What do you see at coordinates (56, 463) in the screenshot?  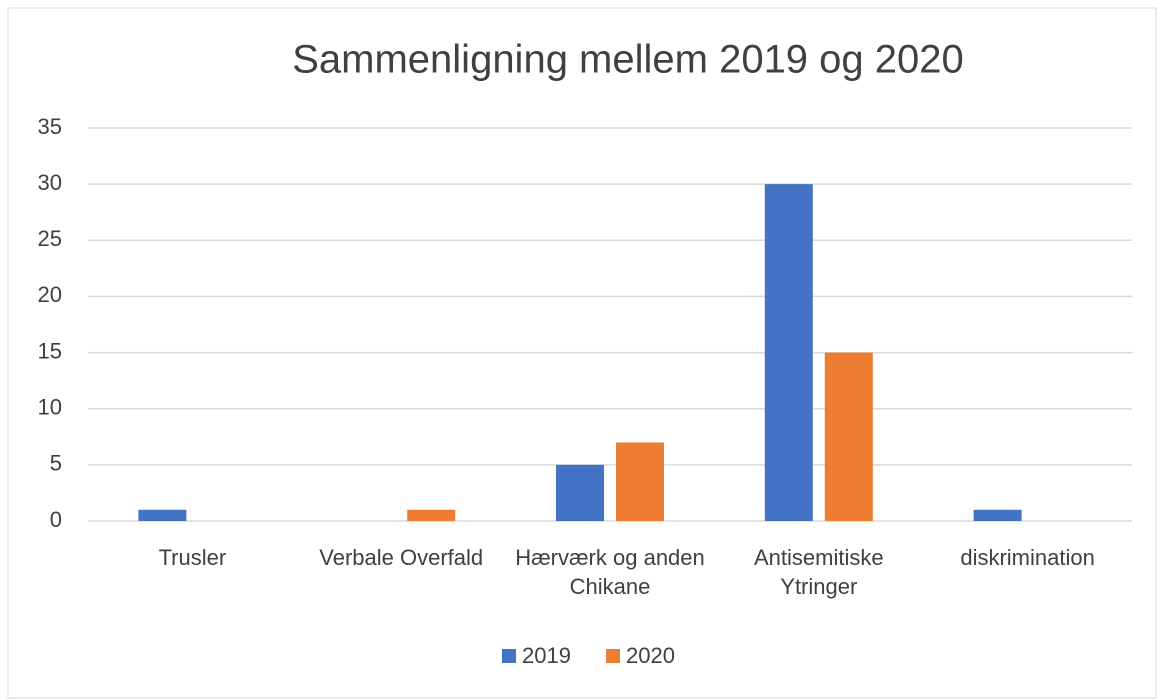 I see `y-tick-label: 5` at bounding box center [56, 463].